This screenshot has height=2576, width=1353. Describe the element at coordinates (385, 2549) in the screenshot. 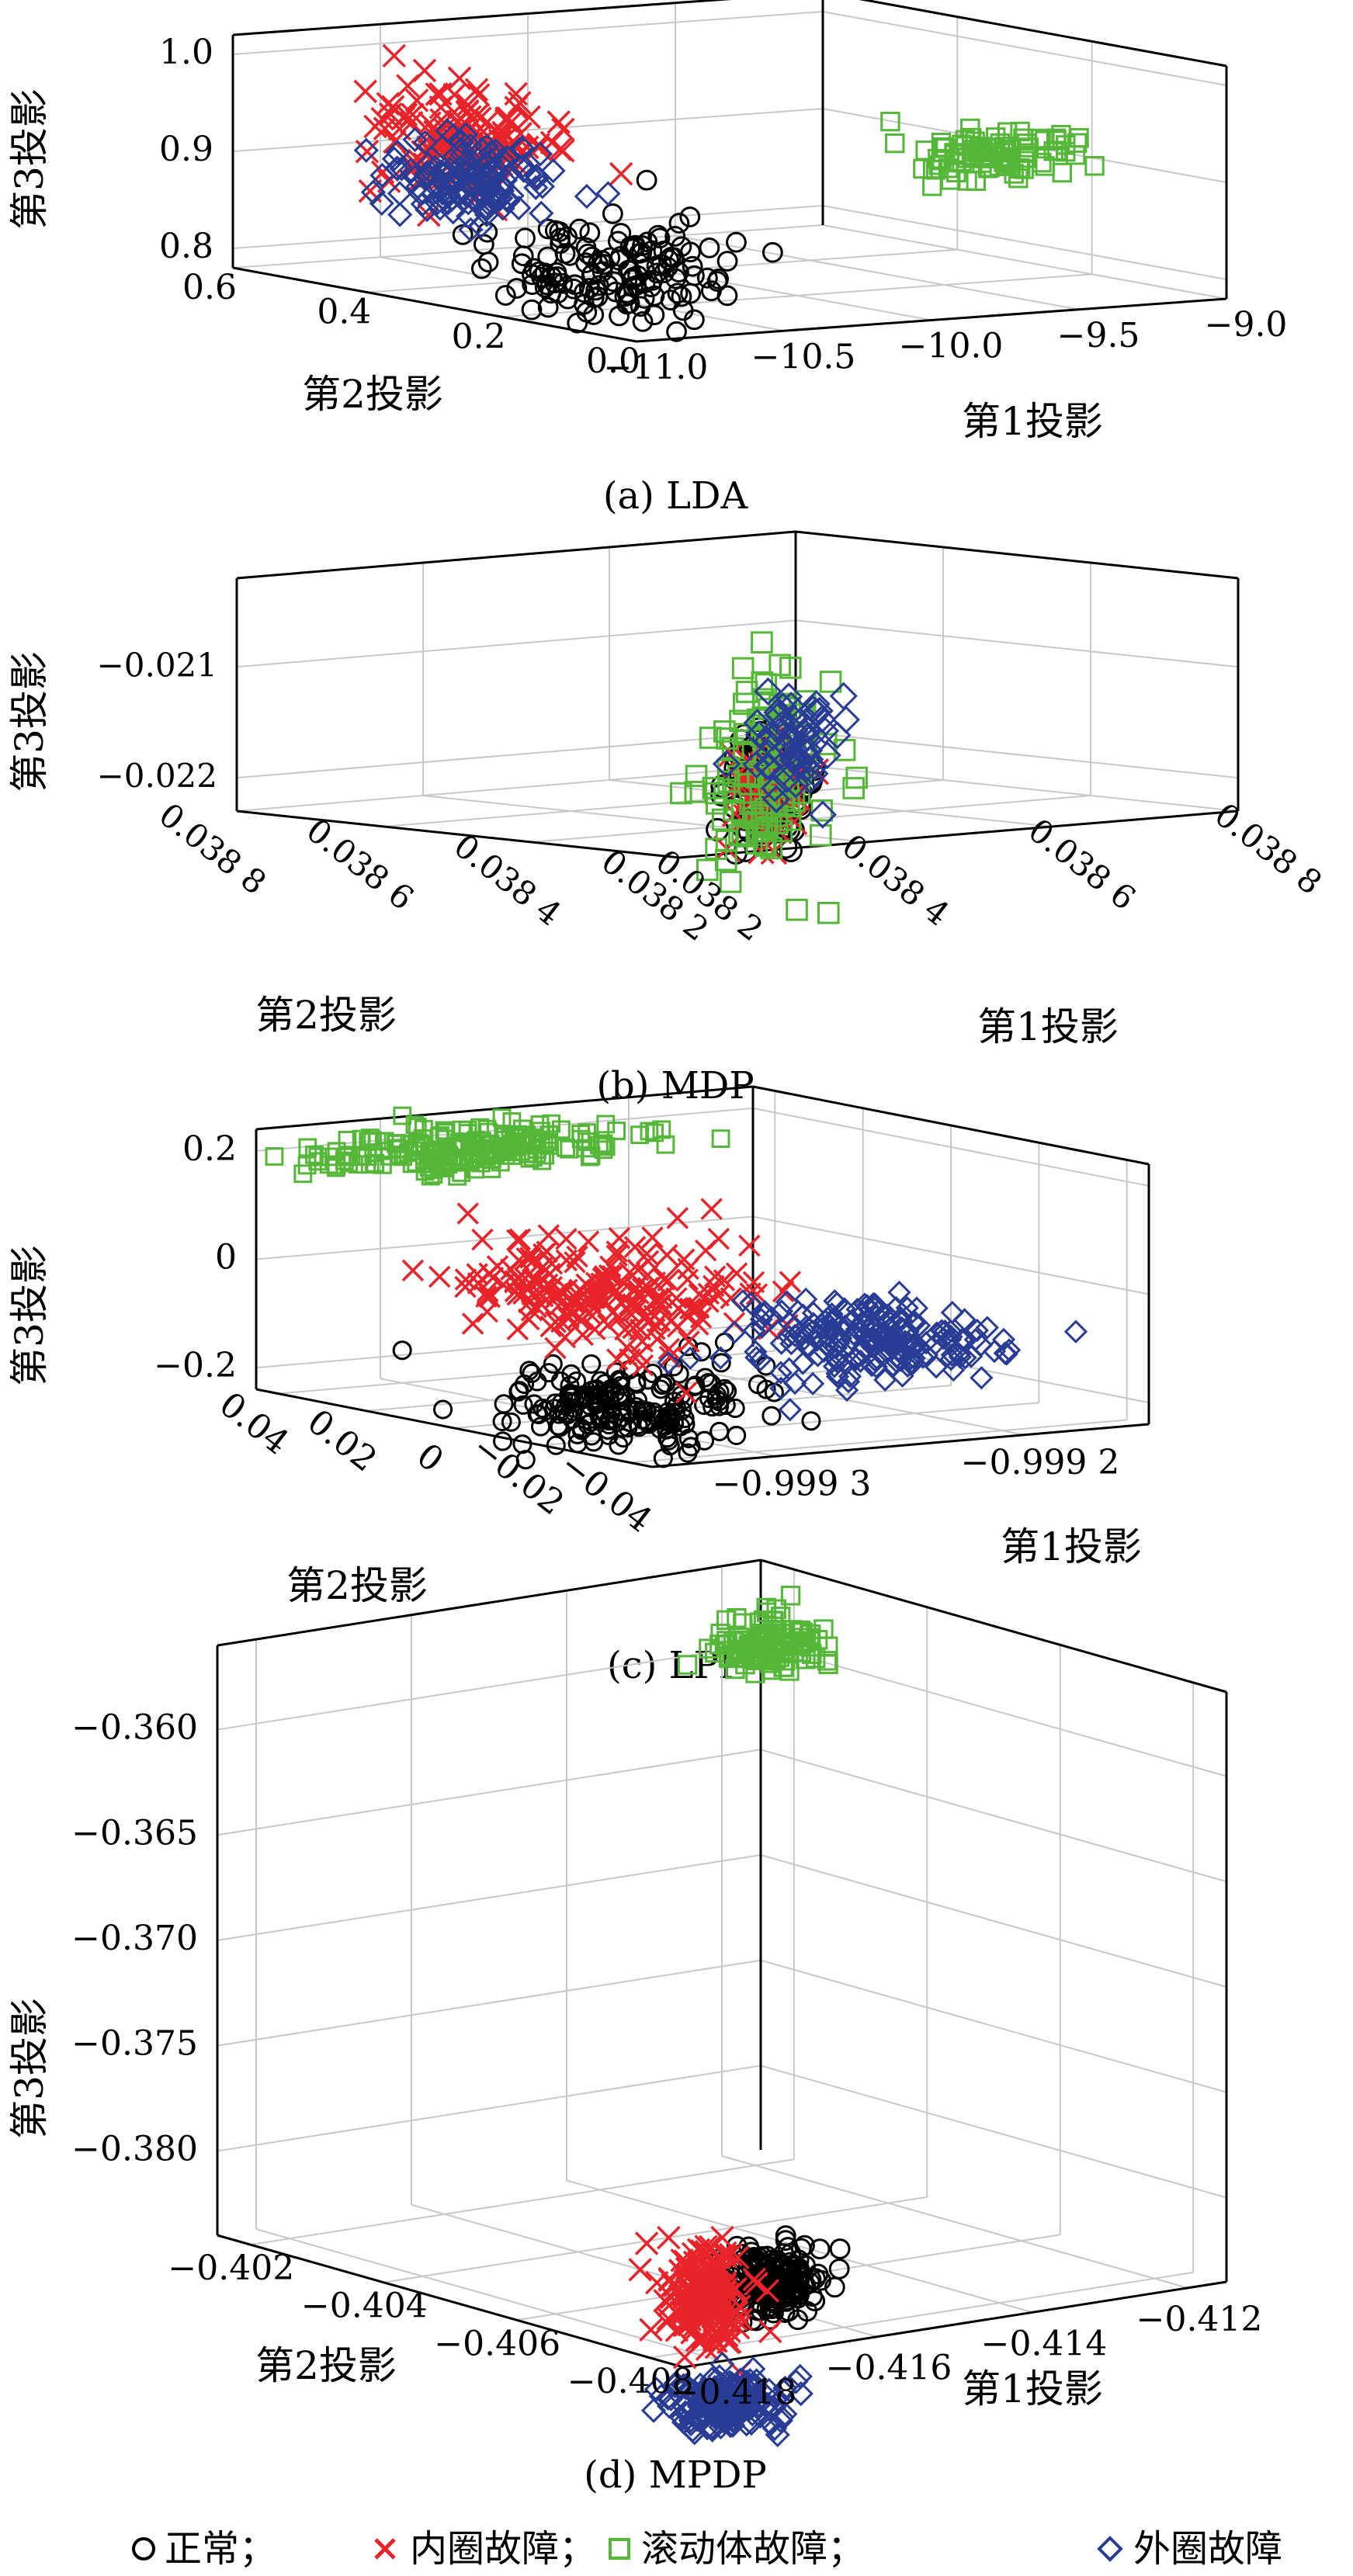

I see `legend-marker-cross` at that location.